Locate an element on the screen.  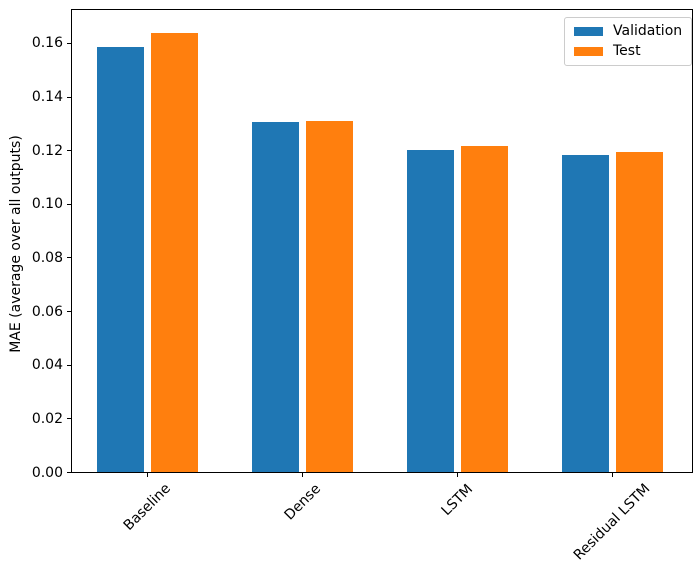
bar-validation-baseline is located at coordinates (120, 259).